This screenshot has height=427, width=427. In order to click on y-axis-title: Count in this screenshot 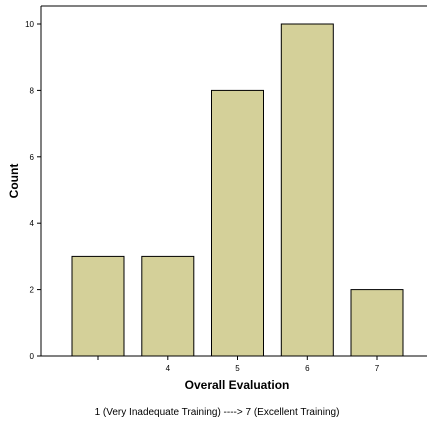, I will do `click(14, 181)`.